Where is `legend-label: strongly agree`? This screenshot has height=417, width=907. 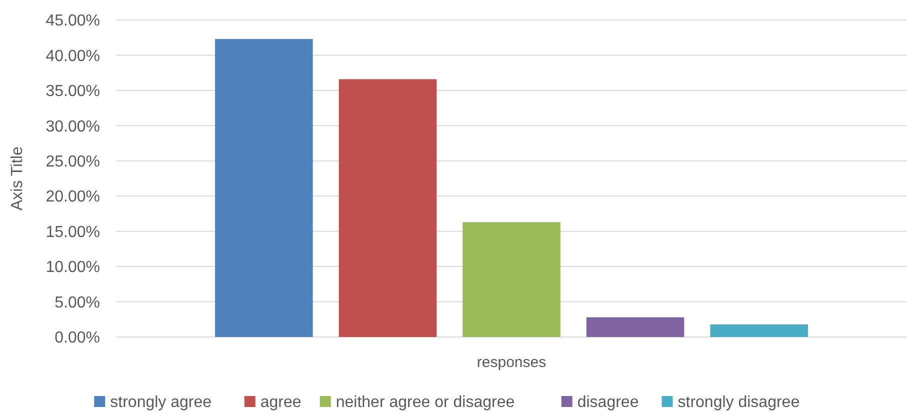
legend-label: strongly agree is located at coordinates (161, 402).